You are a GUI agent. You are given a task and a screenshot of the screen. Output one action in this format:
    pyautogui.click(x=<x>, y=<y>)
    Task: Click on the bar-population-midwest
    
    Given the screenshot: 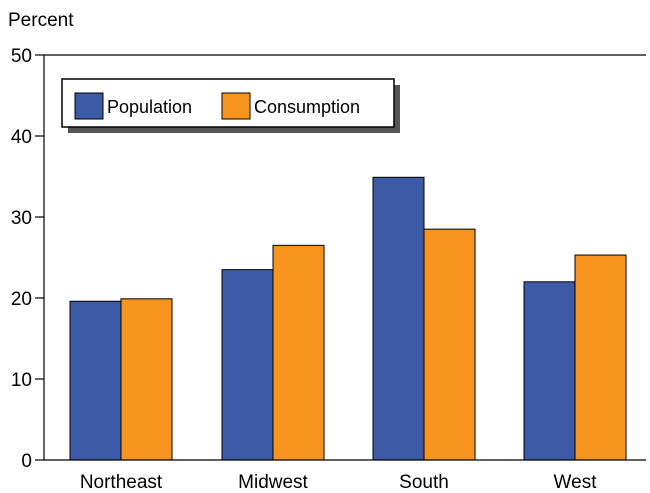 What is the action you would take?
    pyautogui.click(x=247, y=365)
    